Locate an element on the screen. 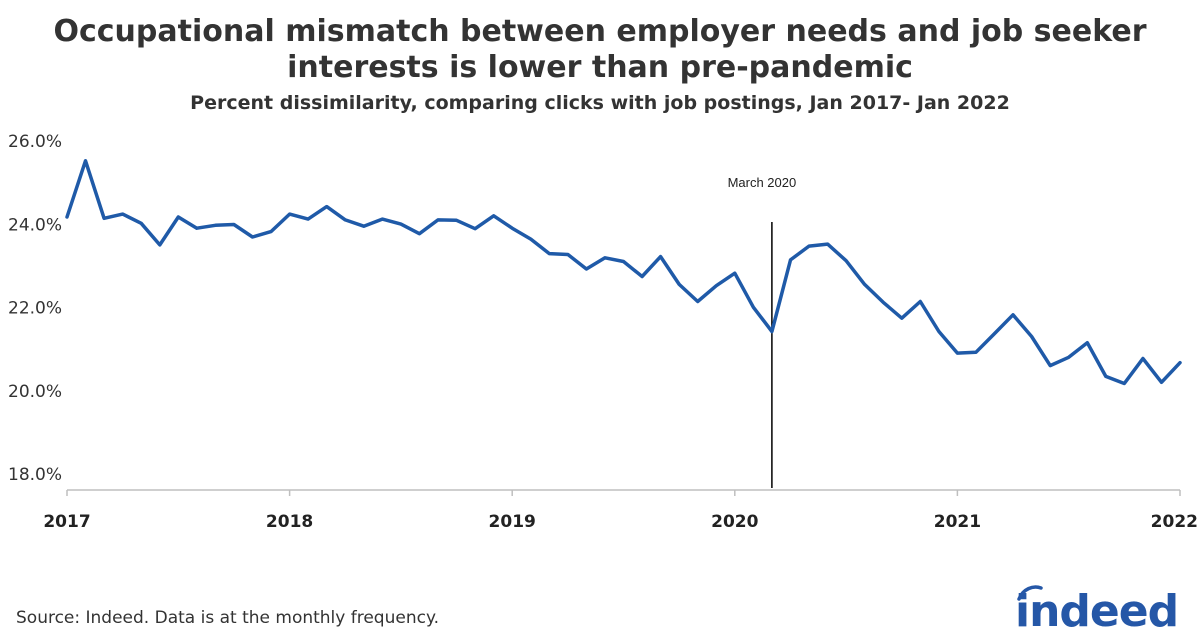 Image resolution: width=1200 pixels, height=644 pixels. indeed-logo: indeed is located at coordinates (1100, 612).